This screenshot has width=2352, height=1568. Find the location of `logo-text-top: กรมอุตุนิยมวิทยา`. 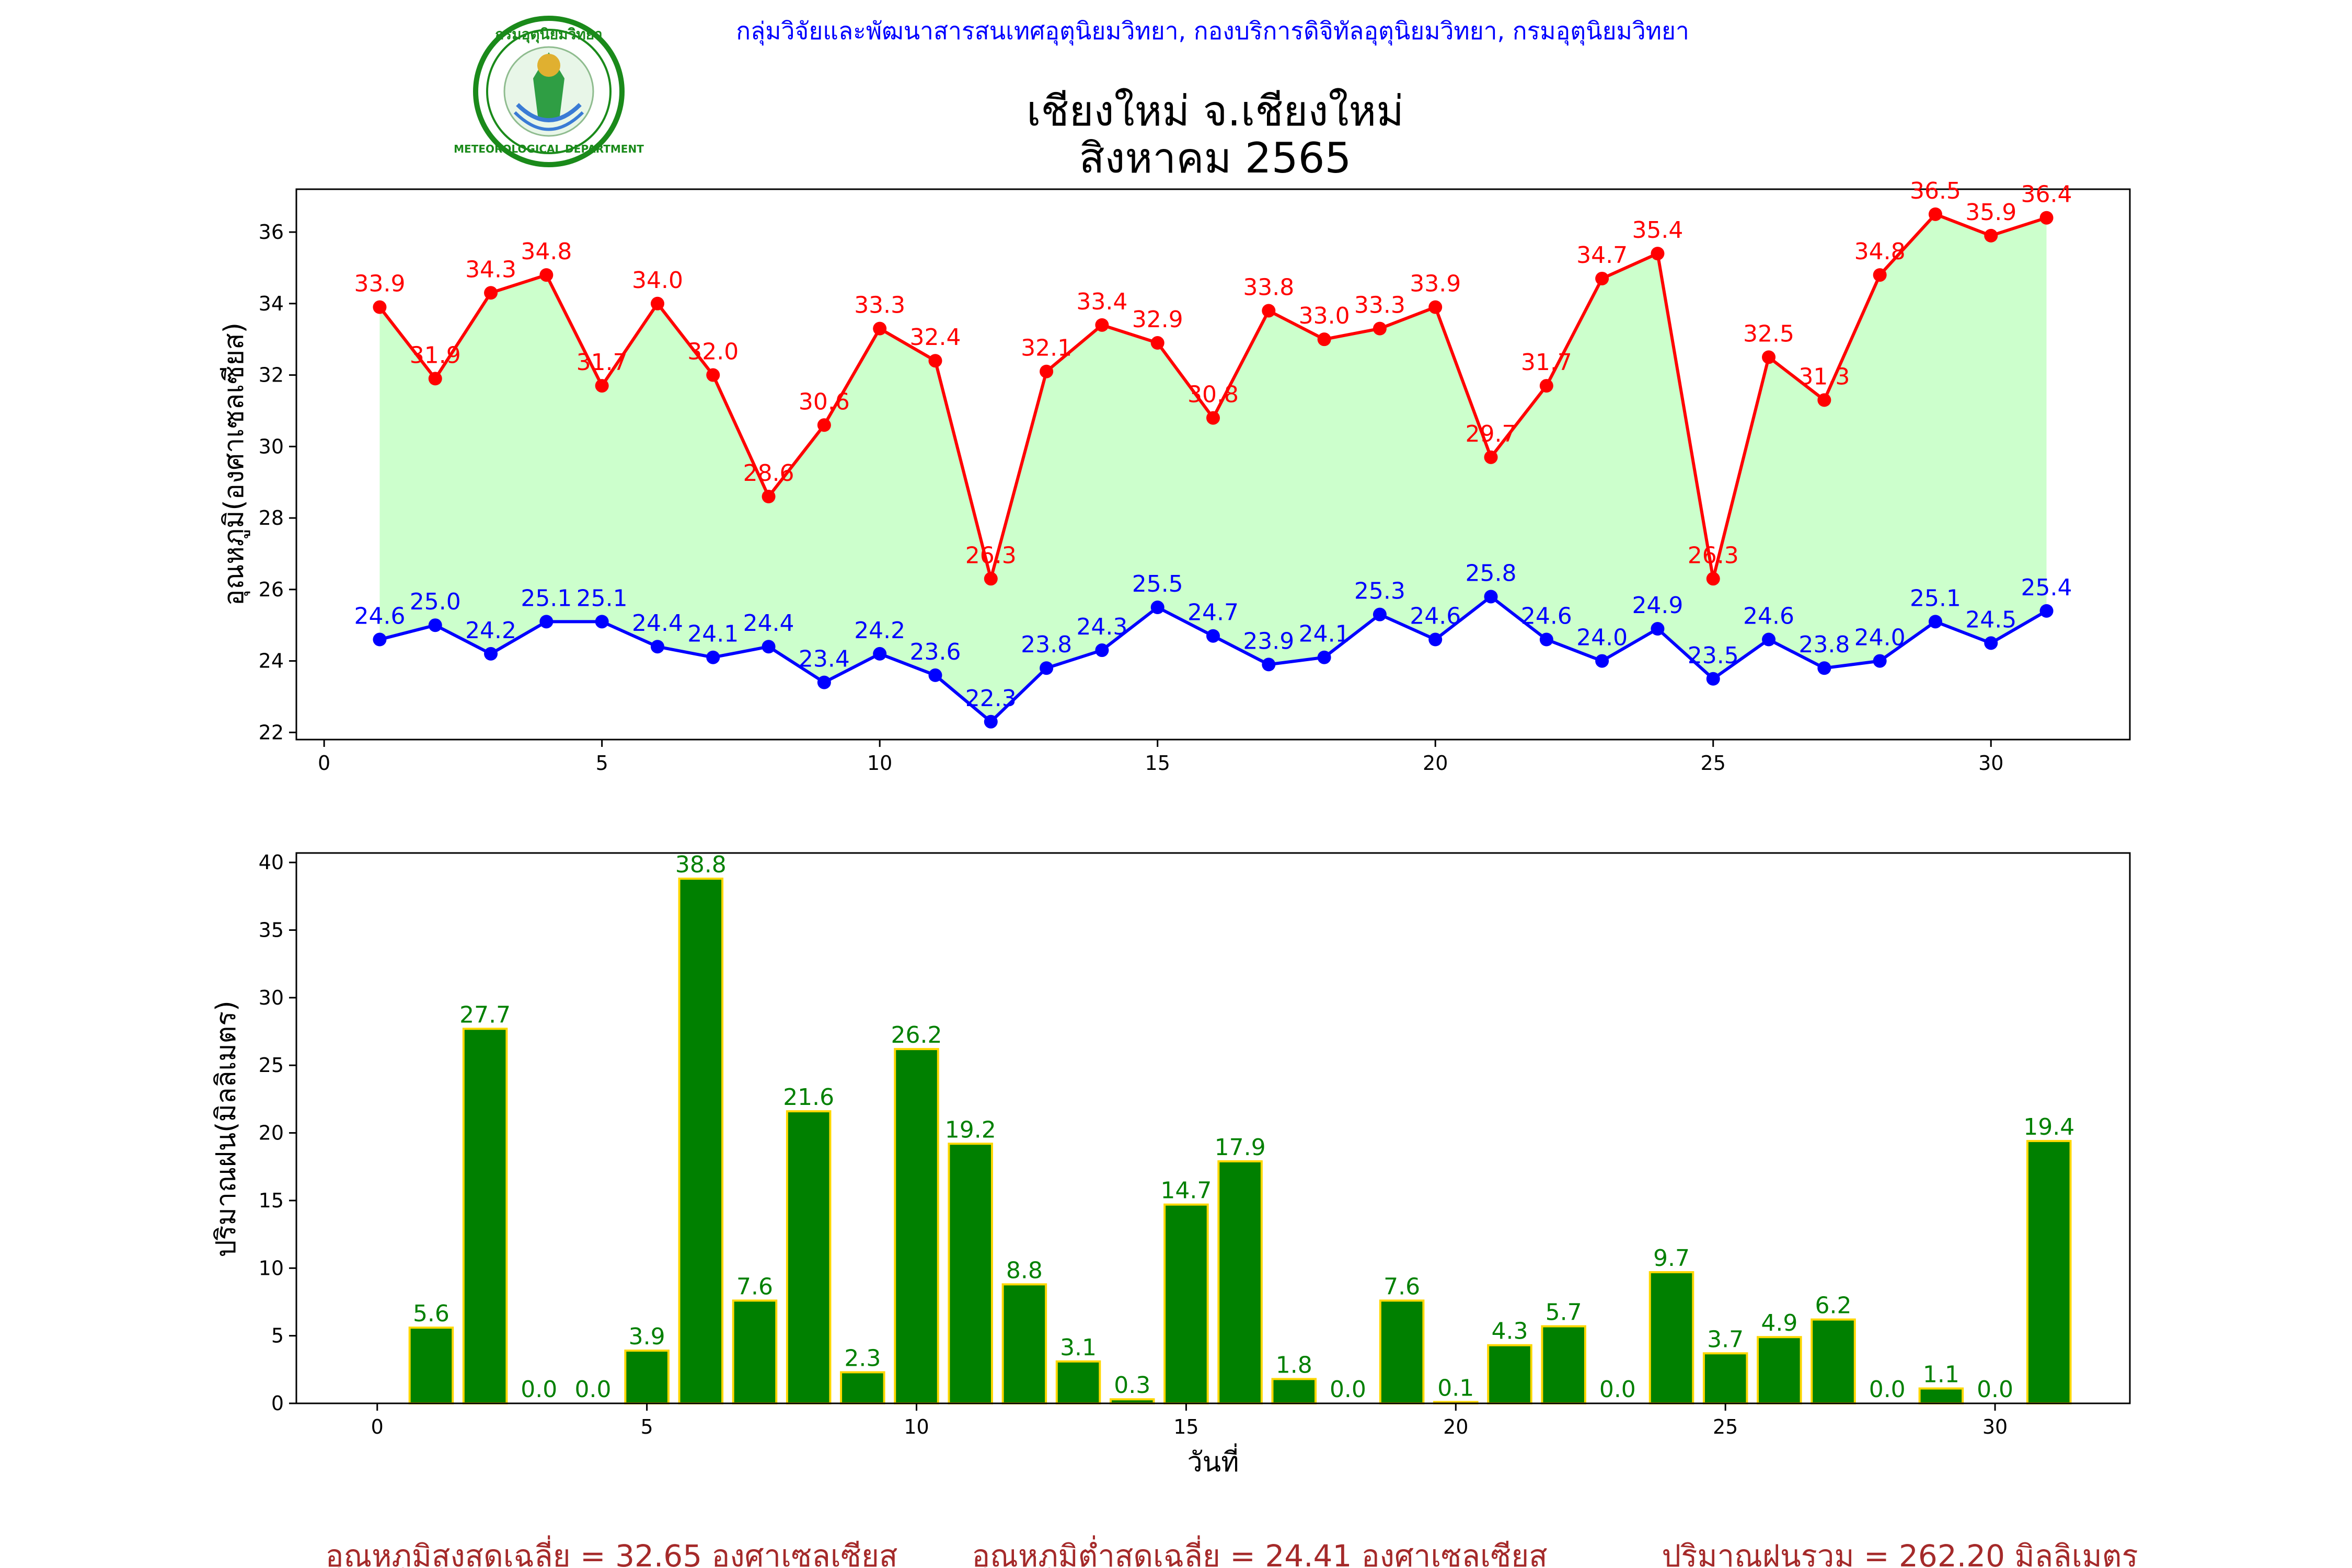

logo-text-top: กรมอุตุนิยมวิทยา is located at coordinates (549, 34).